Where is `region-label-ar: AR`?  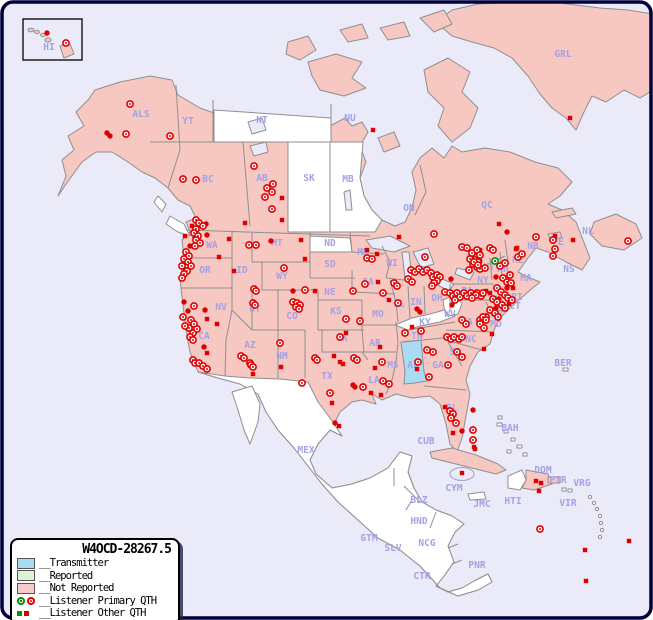 region-label-ar: AR is located at coordinates (375, 343).